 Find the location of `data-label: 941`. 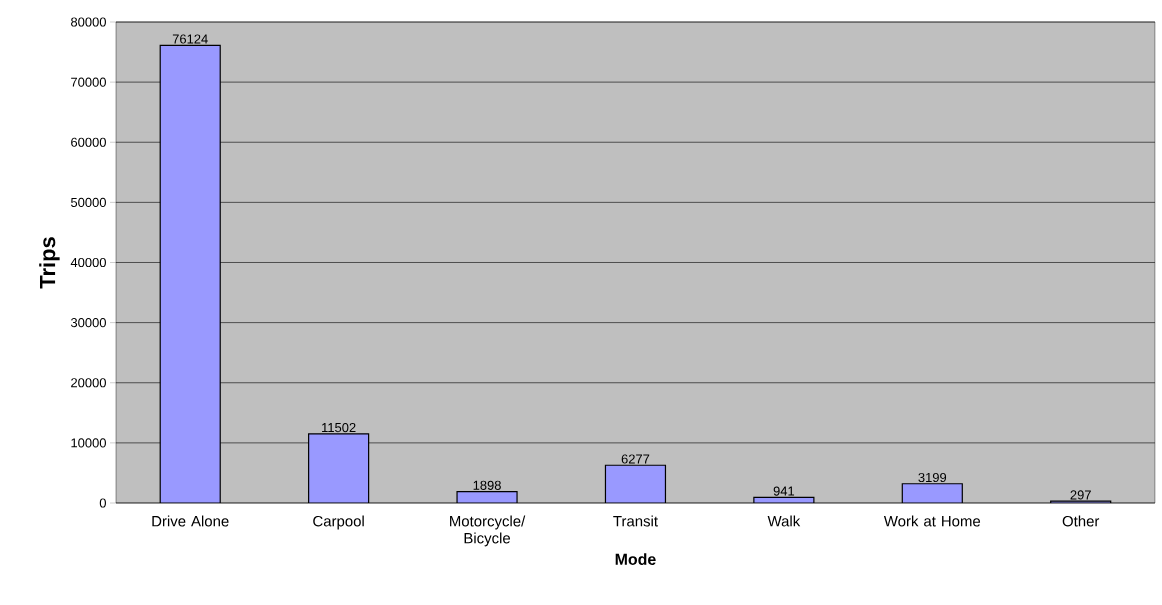

data-label: 941 is located at coordinates (784, 491).